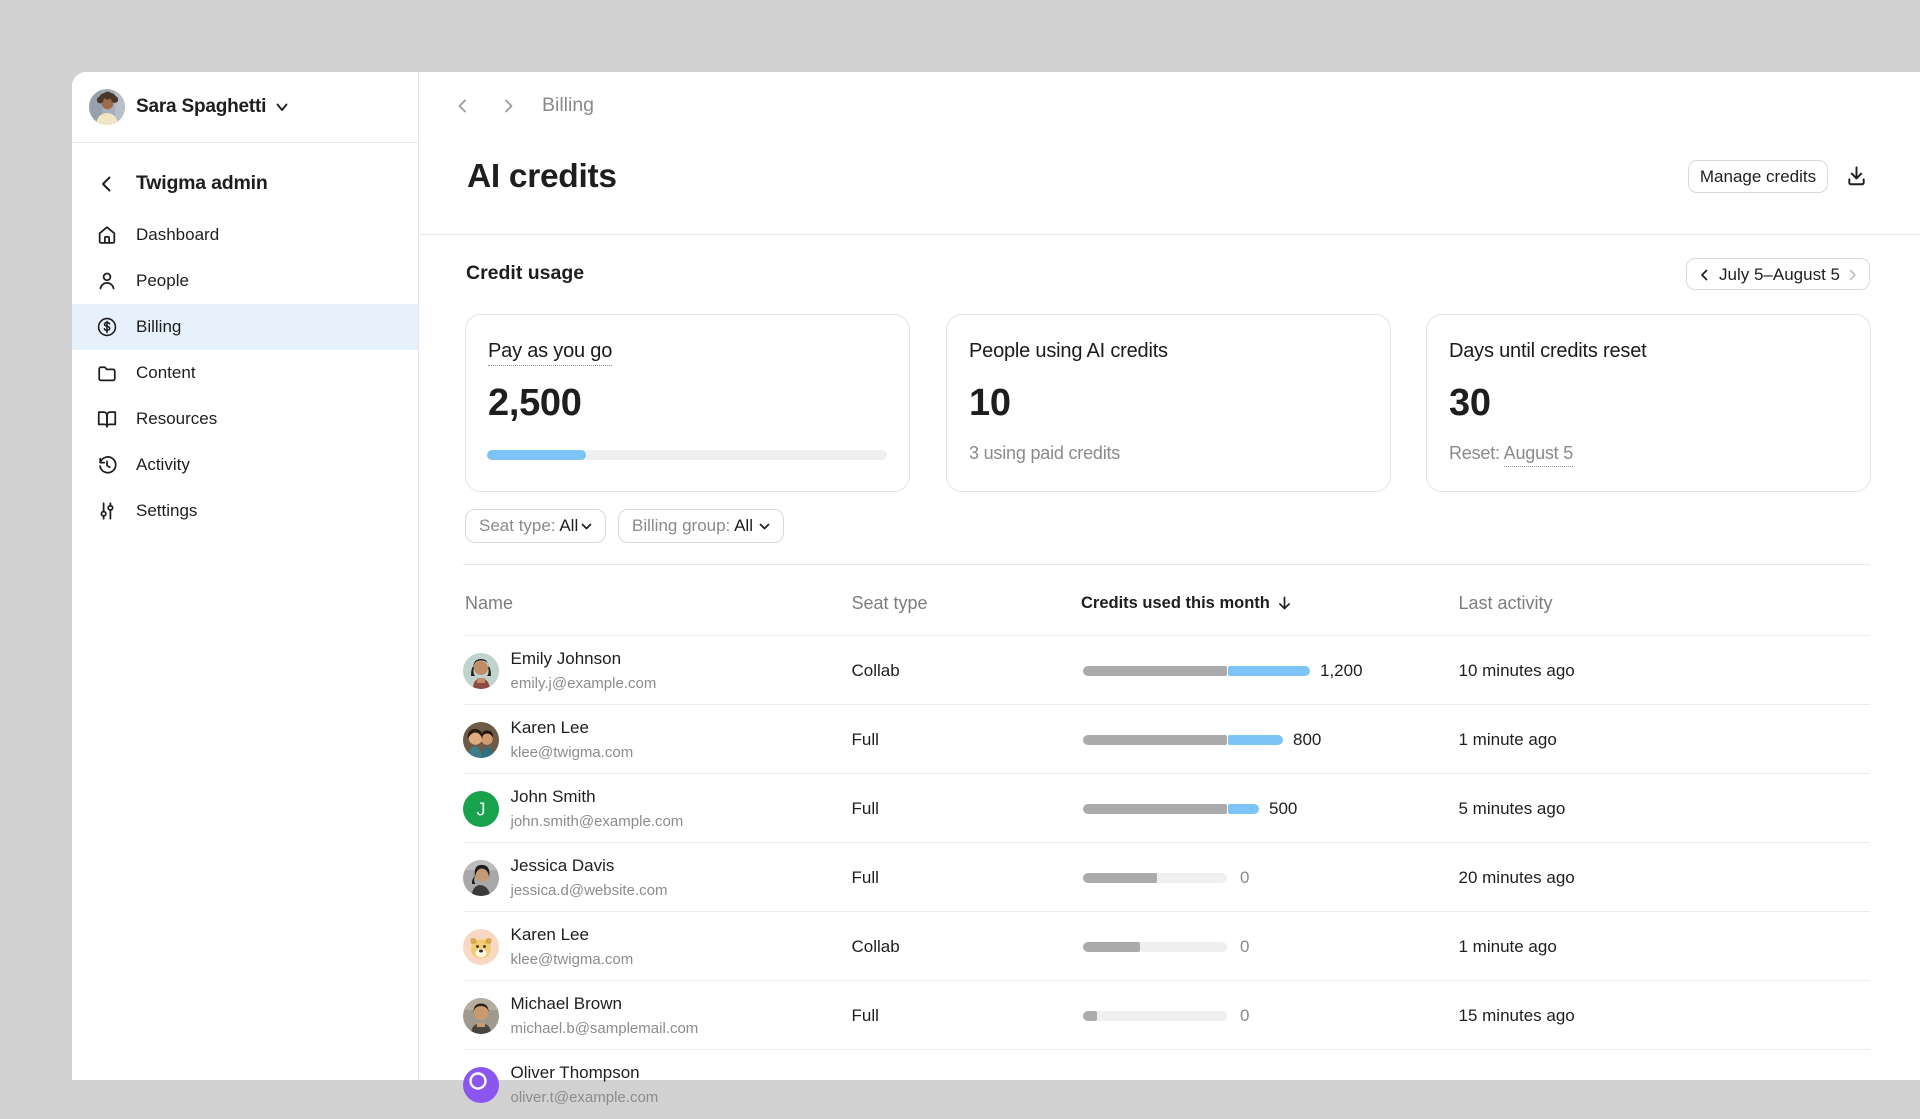  Describe the element at coordinates (481, 809) in the screenshot. I see `svg-text: J` at that location.